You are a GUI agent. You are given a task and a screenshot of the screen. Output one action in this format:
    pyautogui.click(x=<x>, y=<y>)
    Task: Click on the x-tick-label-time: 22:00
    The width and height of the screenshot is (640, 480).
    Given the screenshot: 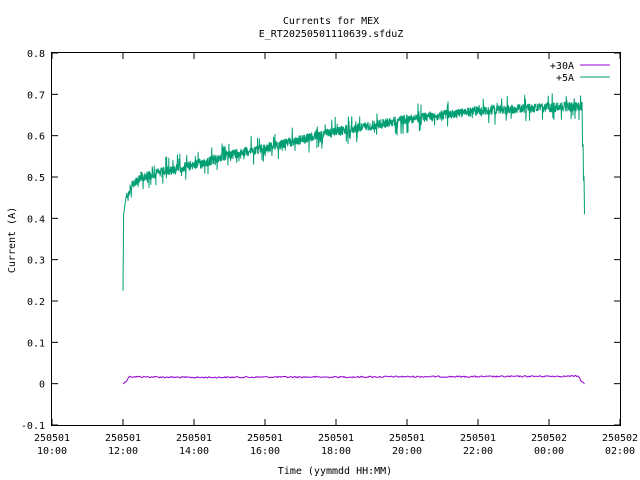 What is the action you would take?
    pyautogui.click(x=478, y=451)
    